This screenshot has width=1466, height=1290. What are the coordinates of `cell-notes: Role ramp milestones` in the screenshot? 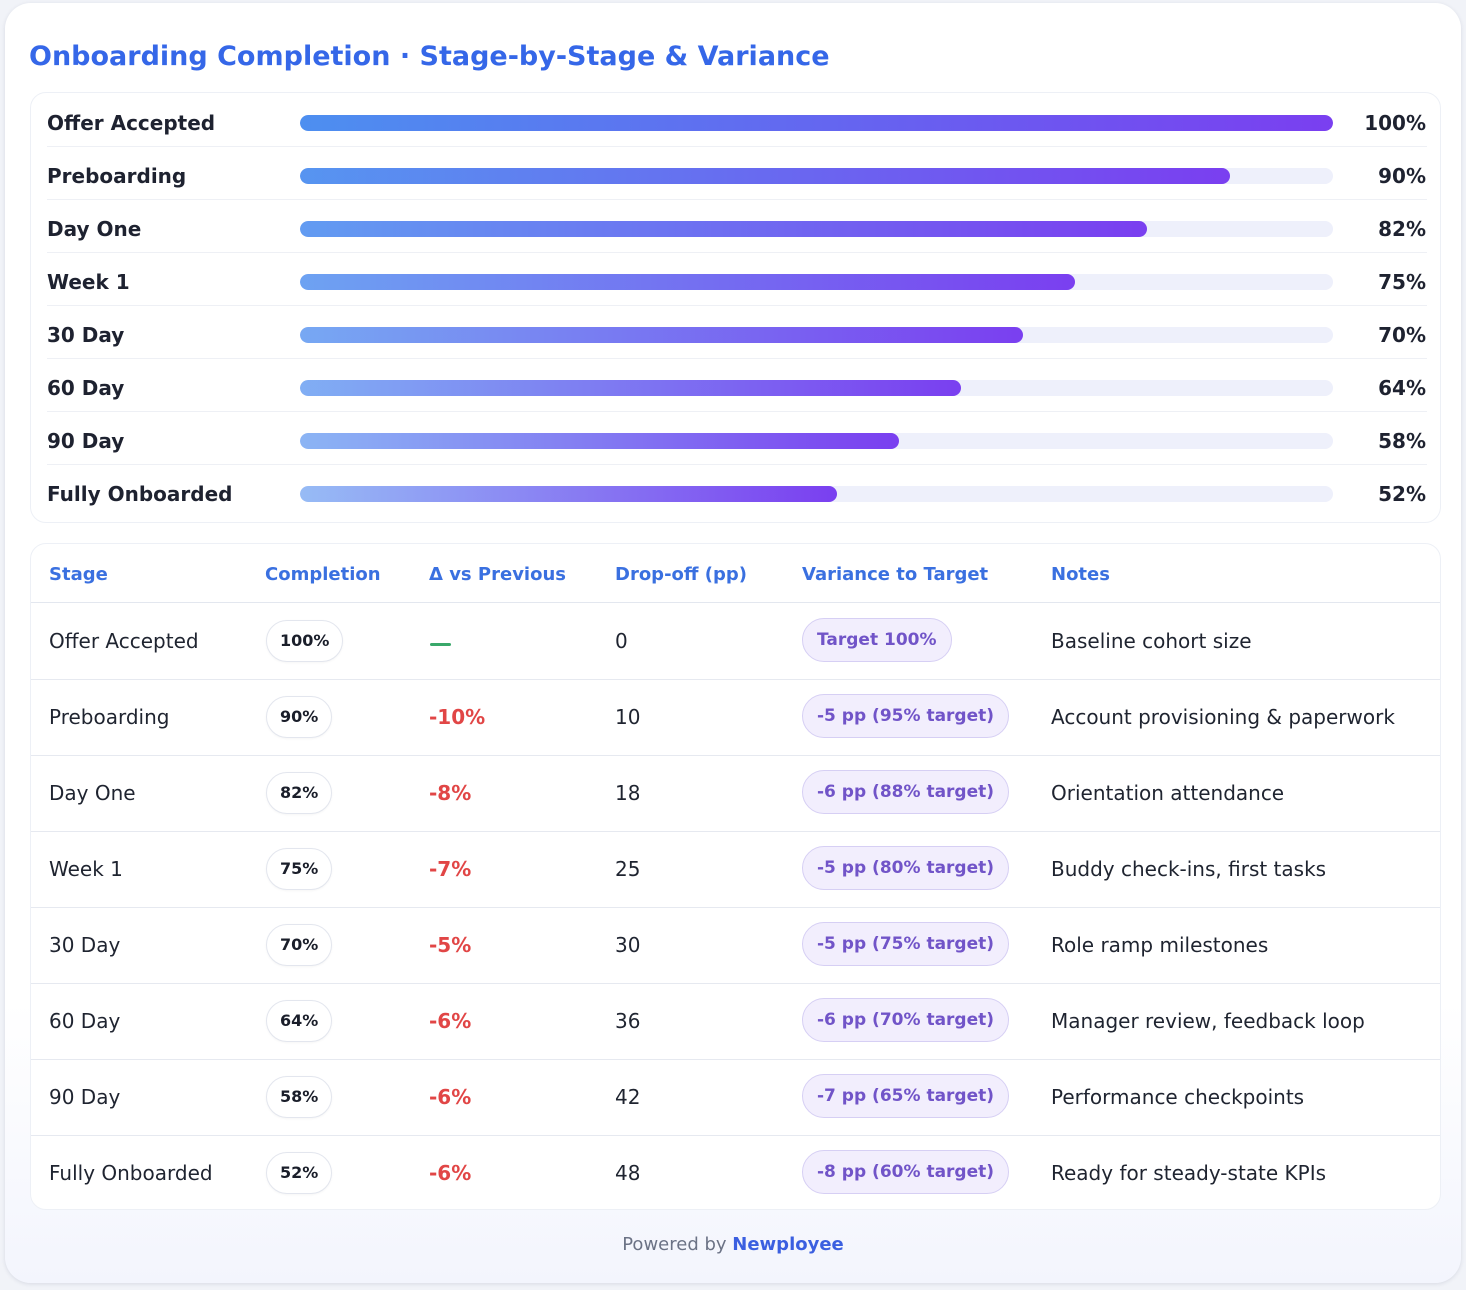 It's located at (1160, 945).